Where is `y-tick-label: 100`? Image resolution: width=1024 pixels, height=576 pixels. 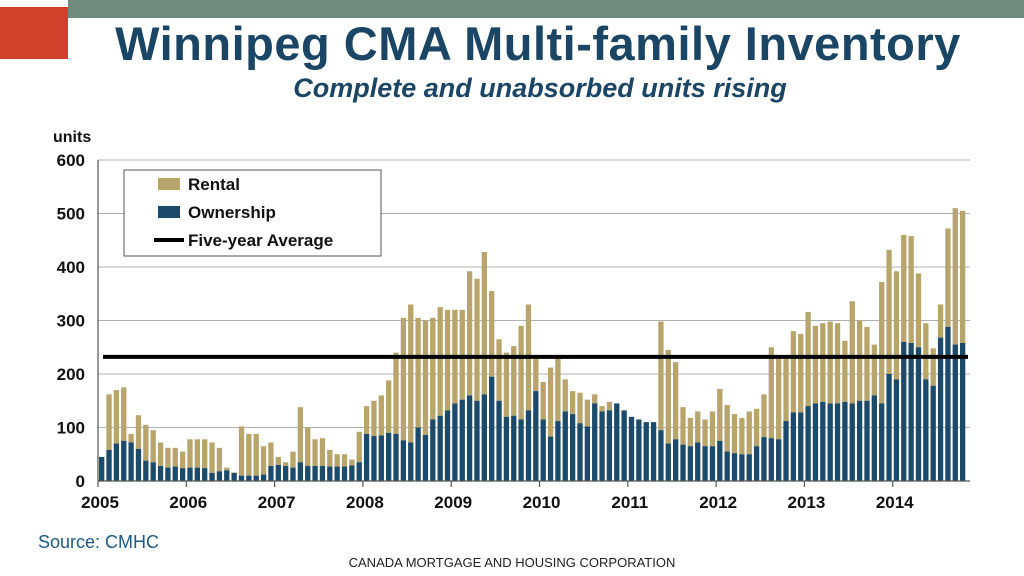
y-tick-label: 100 is located at coordinates (71, 428).